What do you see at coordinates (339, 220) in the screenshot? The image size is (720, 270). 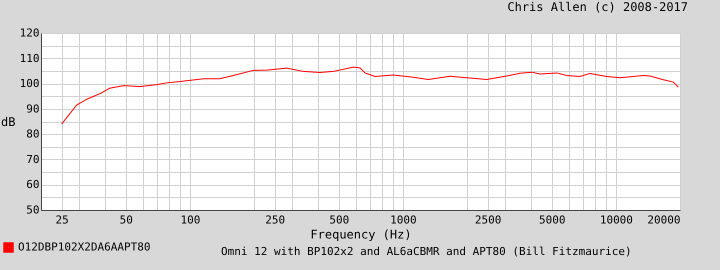 I see `x-tick-label: 500` at bounding box center [339, 220].